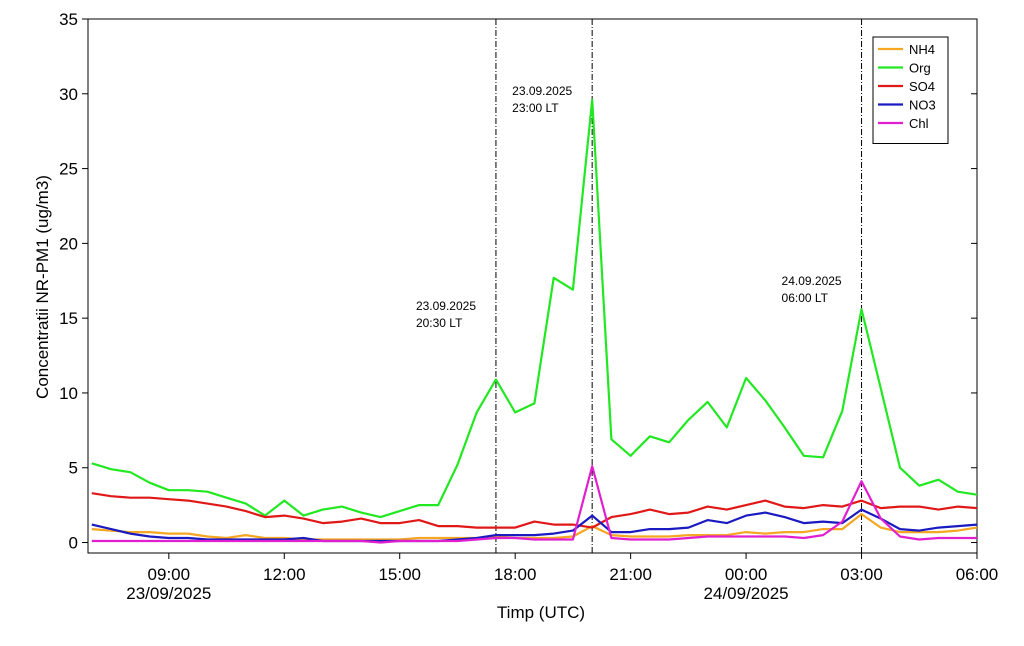  I want to click on x-tick-label: 15:00, so click(399, 574).